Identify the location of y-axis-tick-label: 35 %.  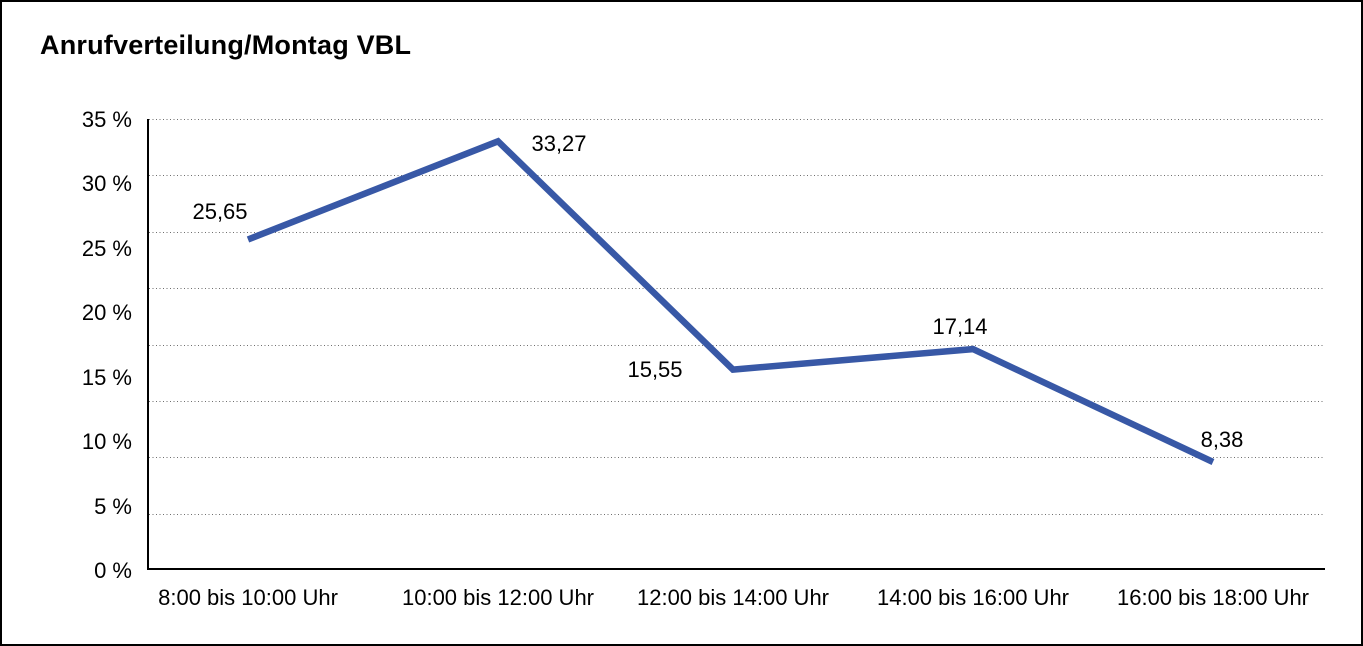
(106, 119).